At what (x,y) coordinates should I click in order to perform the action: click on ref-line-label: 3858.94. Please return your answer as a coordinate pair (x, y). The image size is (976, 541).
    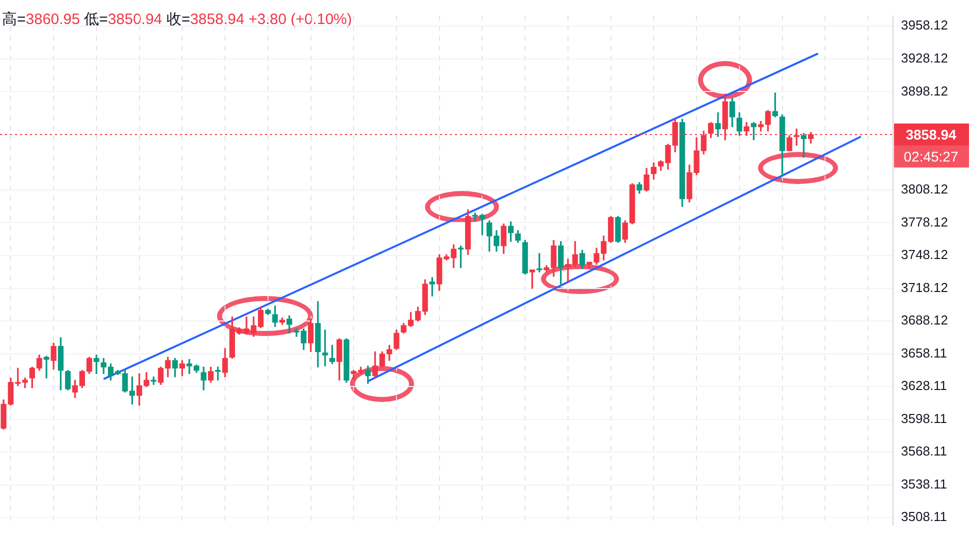
    Looking at the image, I should click on (931, 134).